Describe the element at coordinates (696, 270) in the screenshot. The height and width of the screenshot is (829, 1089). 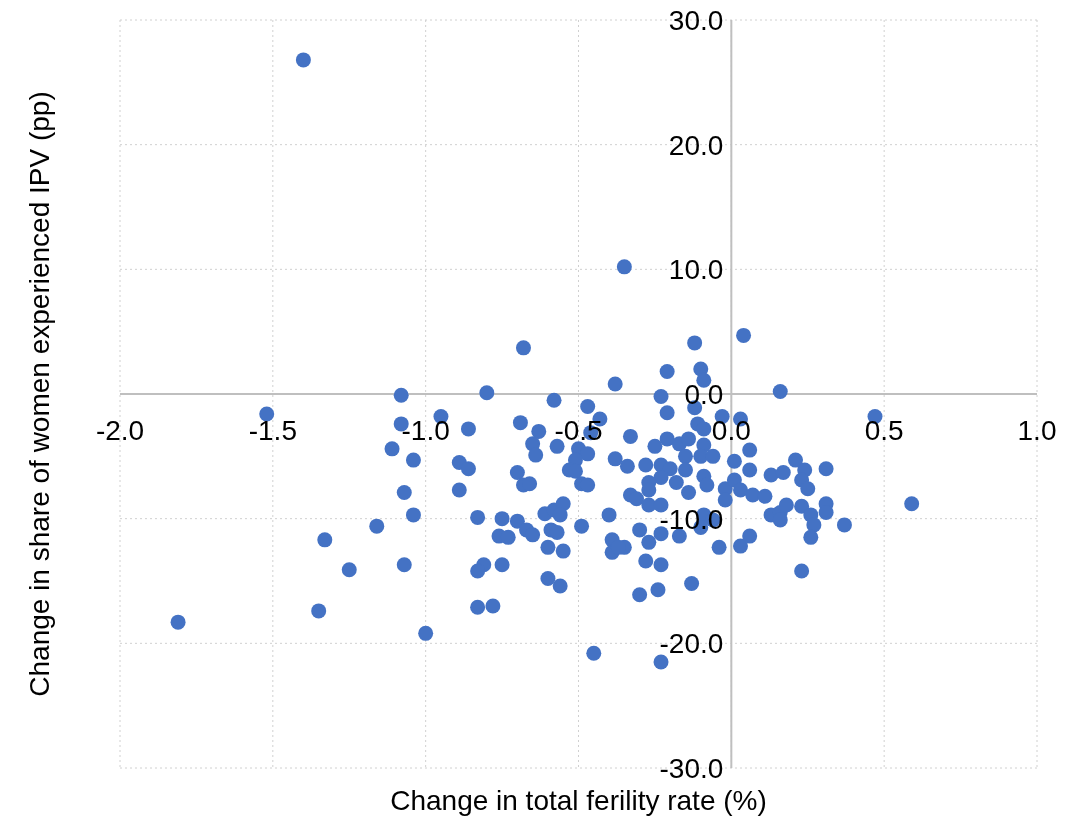
I see `y-tick-label: 10.0` at that location.